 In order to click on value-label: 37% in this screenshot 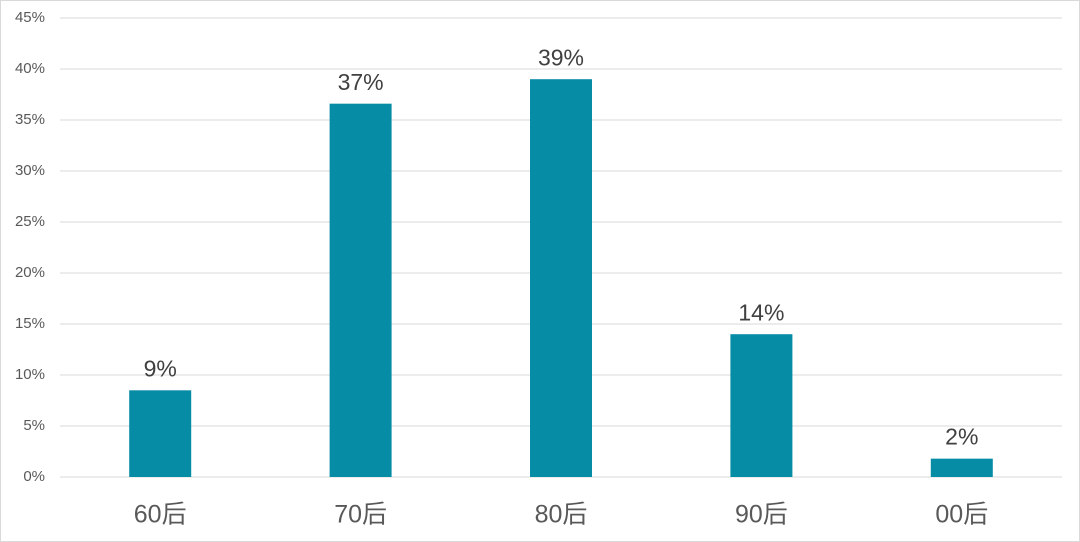, I will do `click(361, 82)`.